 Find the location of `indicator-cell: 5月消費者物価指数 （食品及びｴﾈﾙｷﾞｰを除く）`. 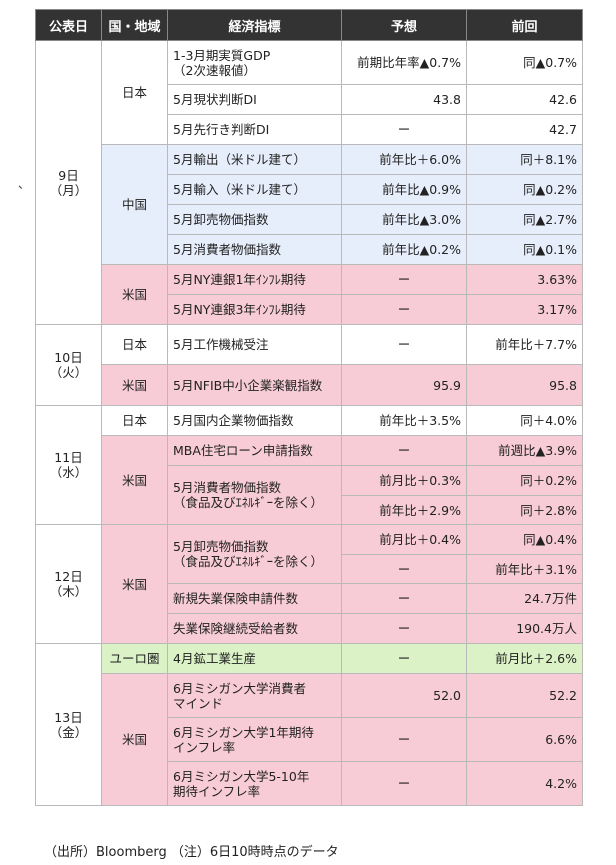

indicator-cell: 5月消費者物価指数 （食品及びｴﾈﾙｷﾞｰを除く） is located at coordinates (254, 495).